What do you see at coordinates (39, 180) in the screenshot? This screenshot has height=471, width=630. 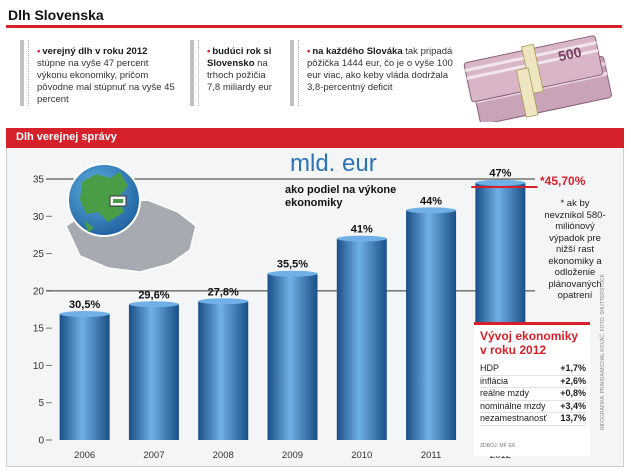 I see `y-tick-label: 35` at bounding box center [39, 180].